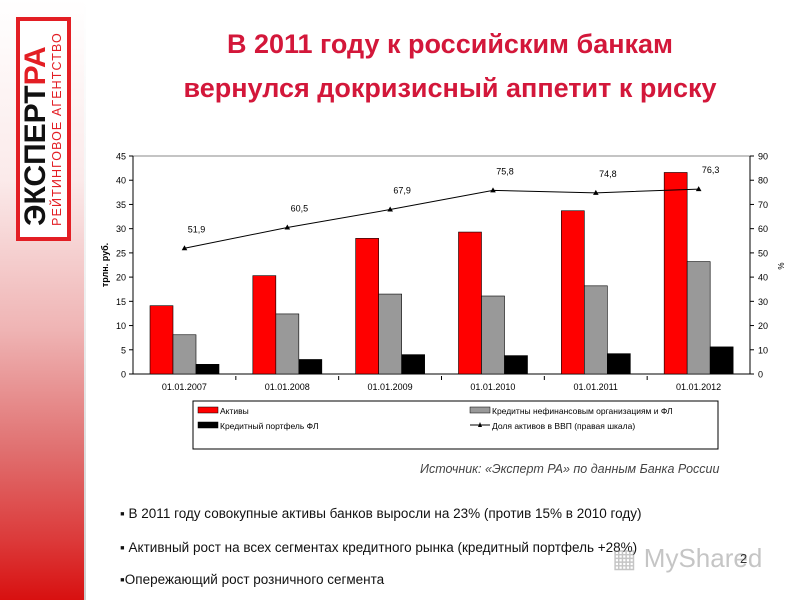 The height and width of the screenshot is (600, 800). I want to click on right-tick-label: 40, so click(763, 278).